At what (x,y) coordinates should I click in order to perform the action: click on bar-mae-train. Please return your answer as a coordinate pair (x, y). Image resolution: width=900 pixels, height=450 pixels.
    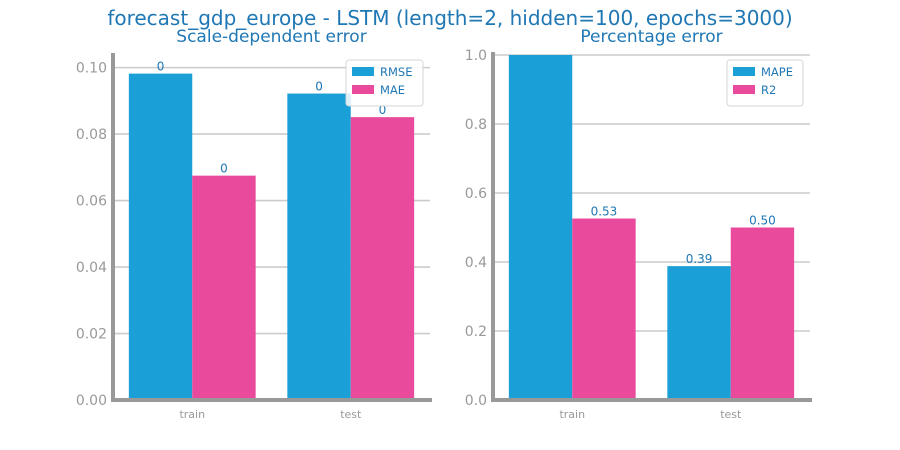
    Looking at the image, I should click on (224, 287).